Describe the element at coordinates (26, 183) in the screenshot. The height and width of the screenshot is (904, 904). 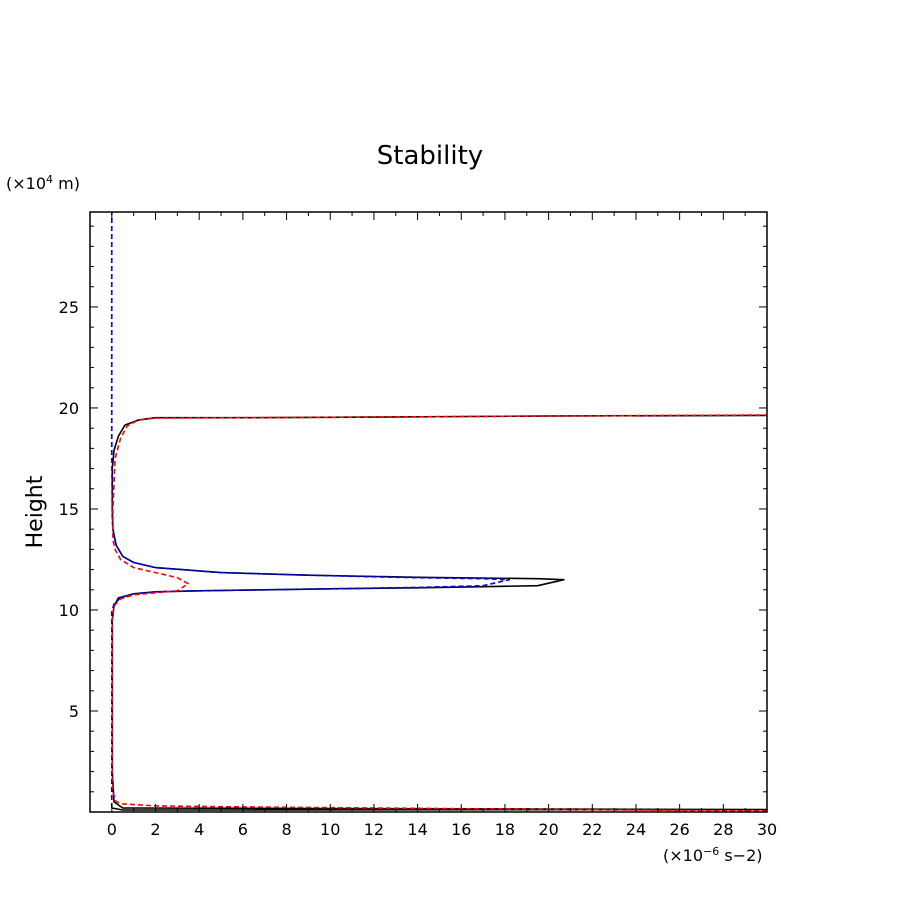
I see `y-unit-base: (×10` at that location.